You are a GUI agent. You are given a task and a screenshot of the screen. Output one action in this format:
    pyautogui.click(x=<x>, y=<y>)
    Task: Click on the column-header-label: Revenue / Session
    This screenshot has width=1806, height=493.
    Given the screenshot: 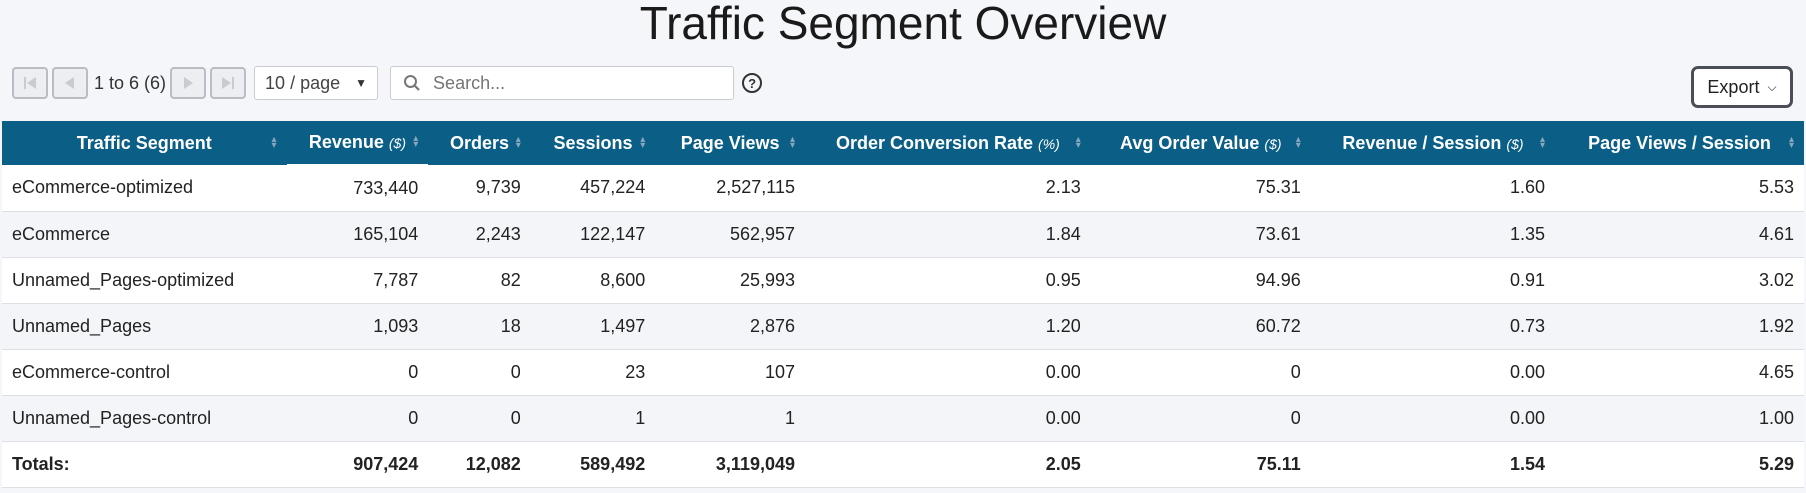 What is the action you would take?
    pyautogui.click(x=1422, y=142)
    